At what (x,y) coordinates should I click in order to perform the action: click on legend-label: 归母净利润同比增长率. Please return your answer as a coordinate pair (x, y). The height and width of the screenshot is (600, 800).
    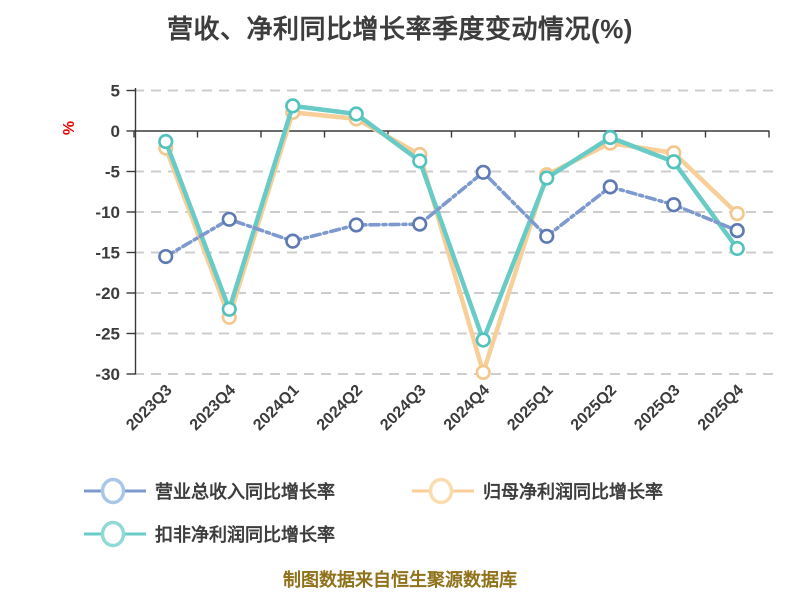
    Looking at the image, I should click on (573, 492).